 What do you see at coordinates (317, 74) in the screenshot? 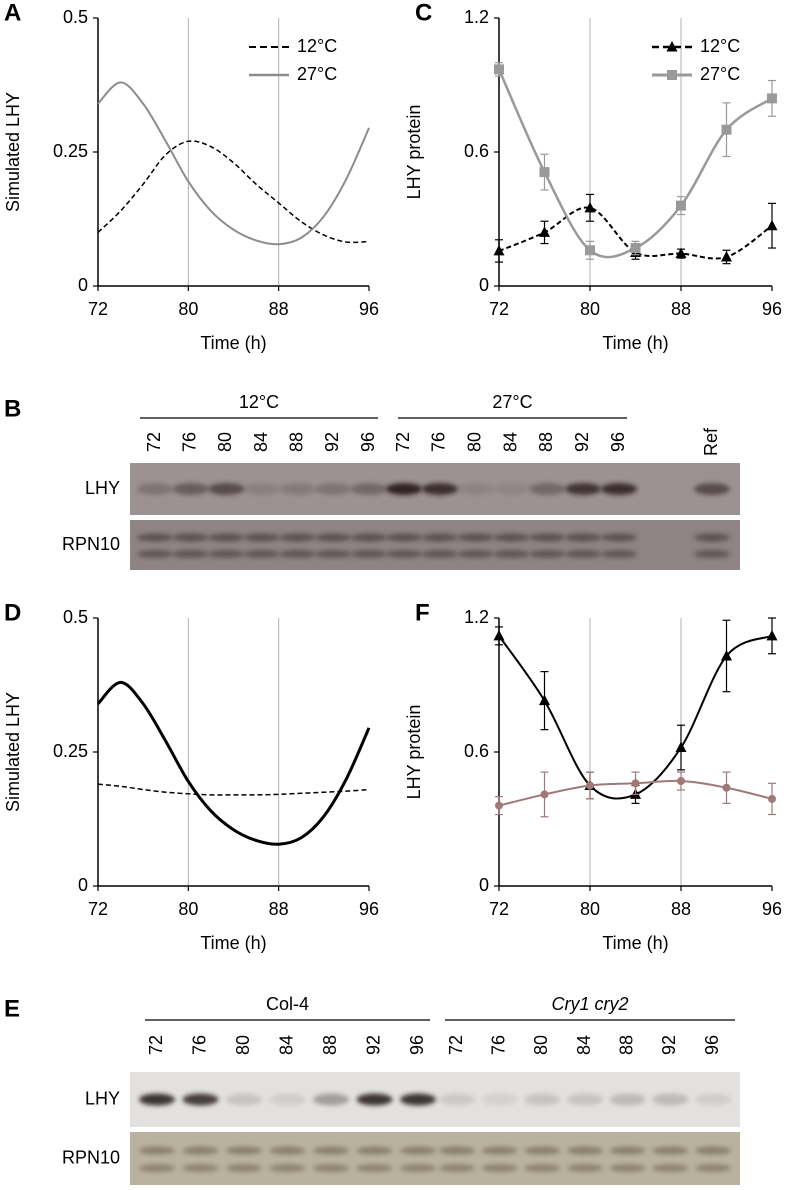
I see `legend-label: 27°C` at bounding box center [317, 74].